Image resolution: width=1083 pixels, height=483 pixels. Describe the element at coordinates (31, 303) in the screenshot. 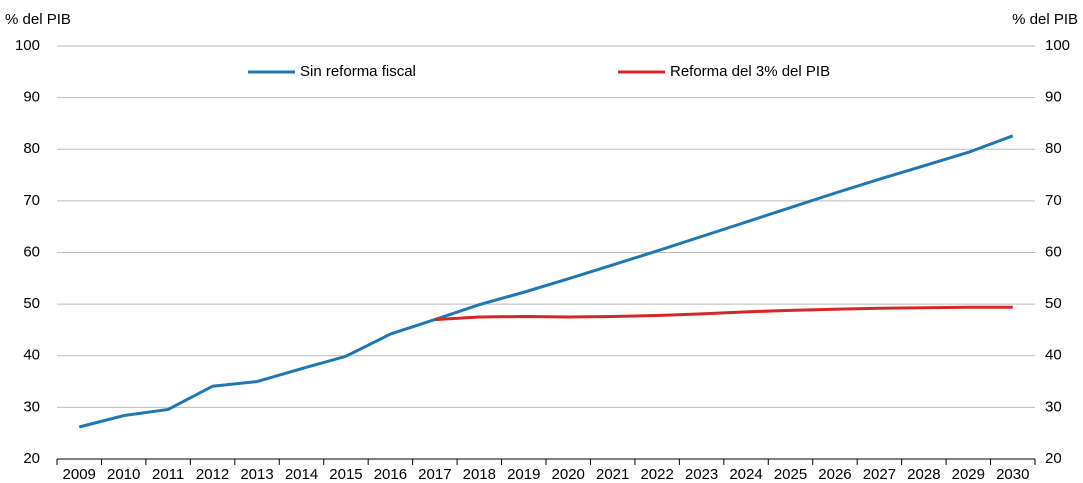

I see `y-tick-label: 50` at that location.